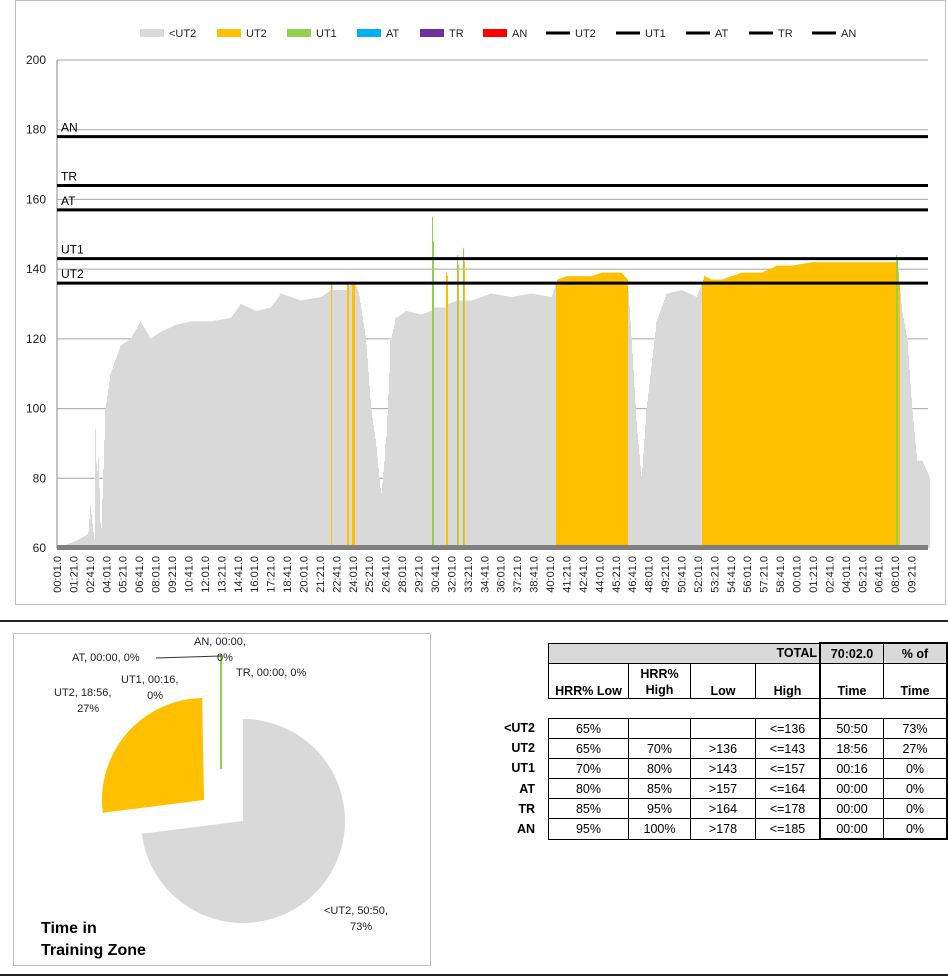 The width and height of the screenshot is (948, 979). Describe the element at coordinates (432, 33) in the screenshot. I see `legend-swatch` at that location.